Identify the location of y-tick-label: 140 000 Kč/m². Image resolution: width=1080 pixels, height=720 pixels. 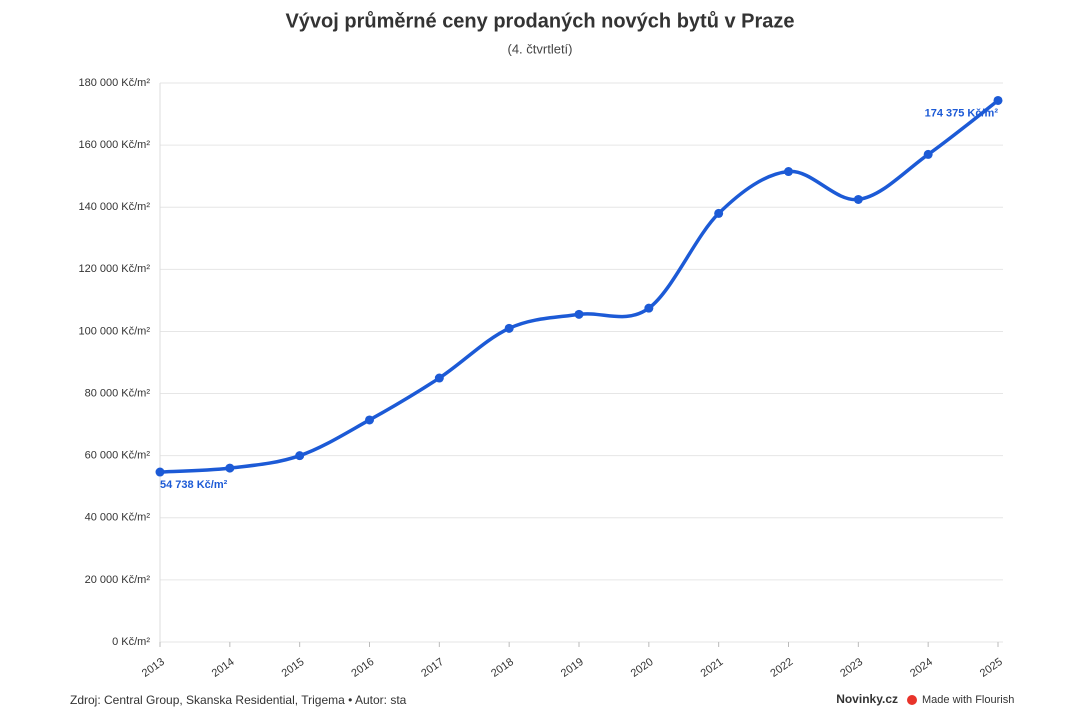
(114, 207).